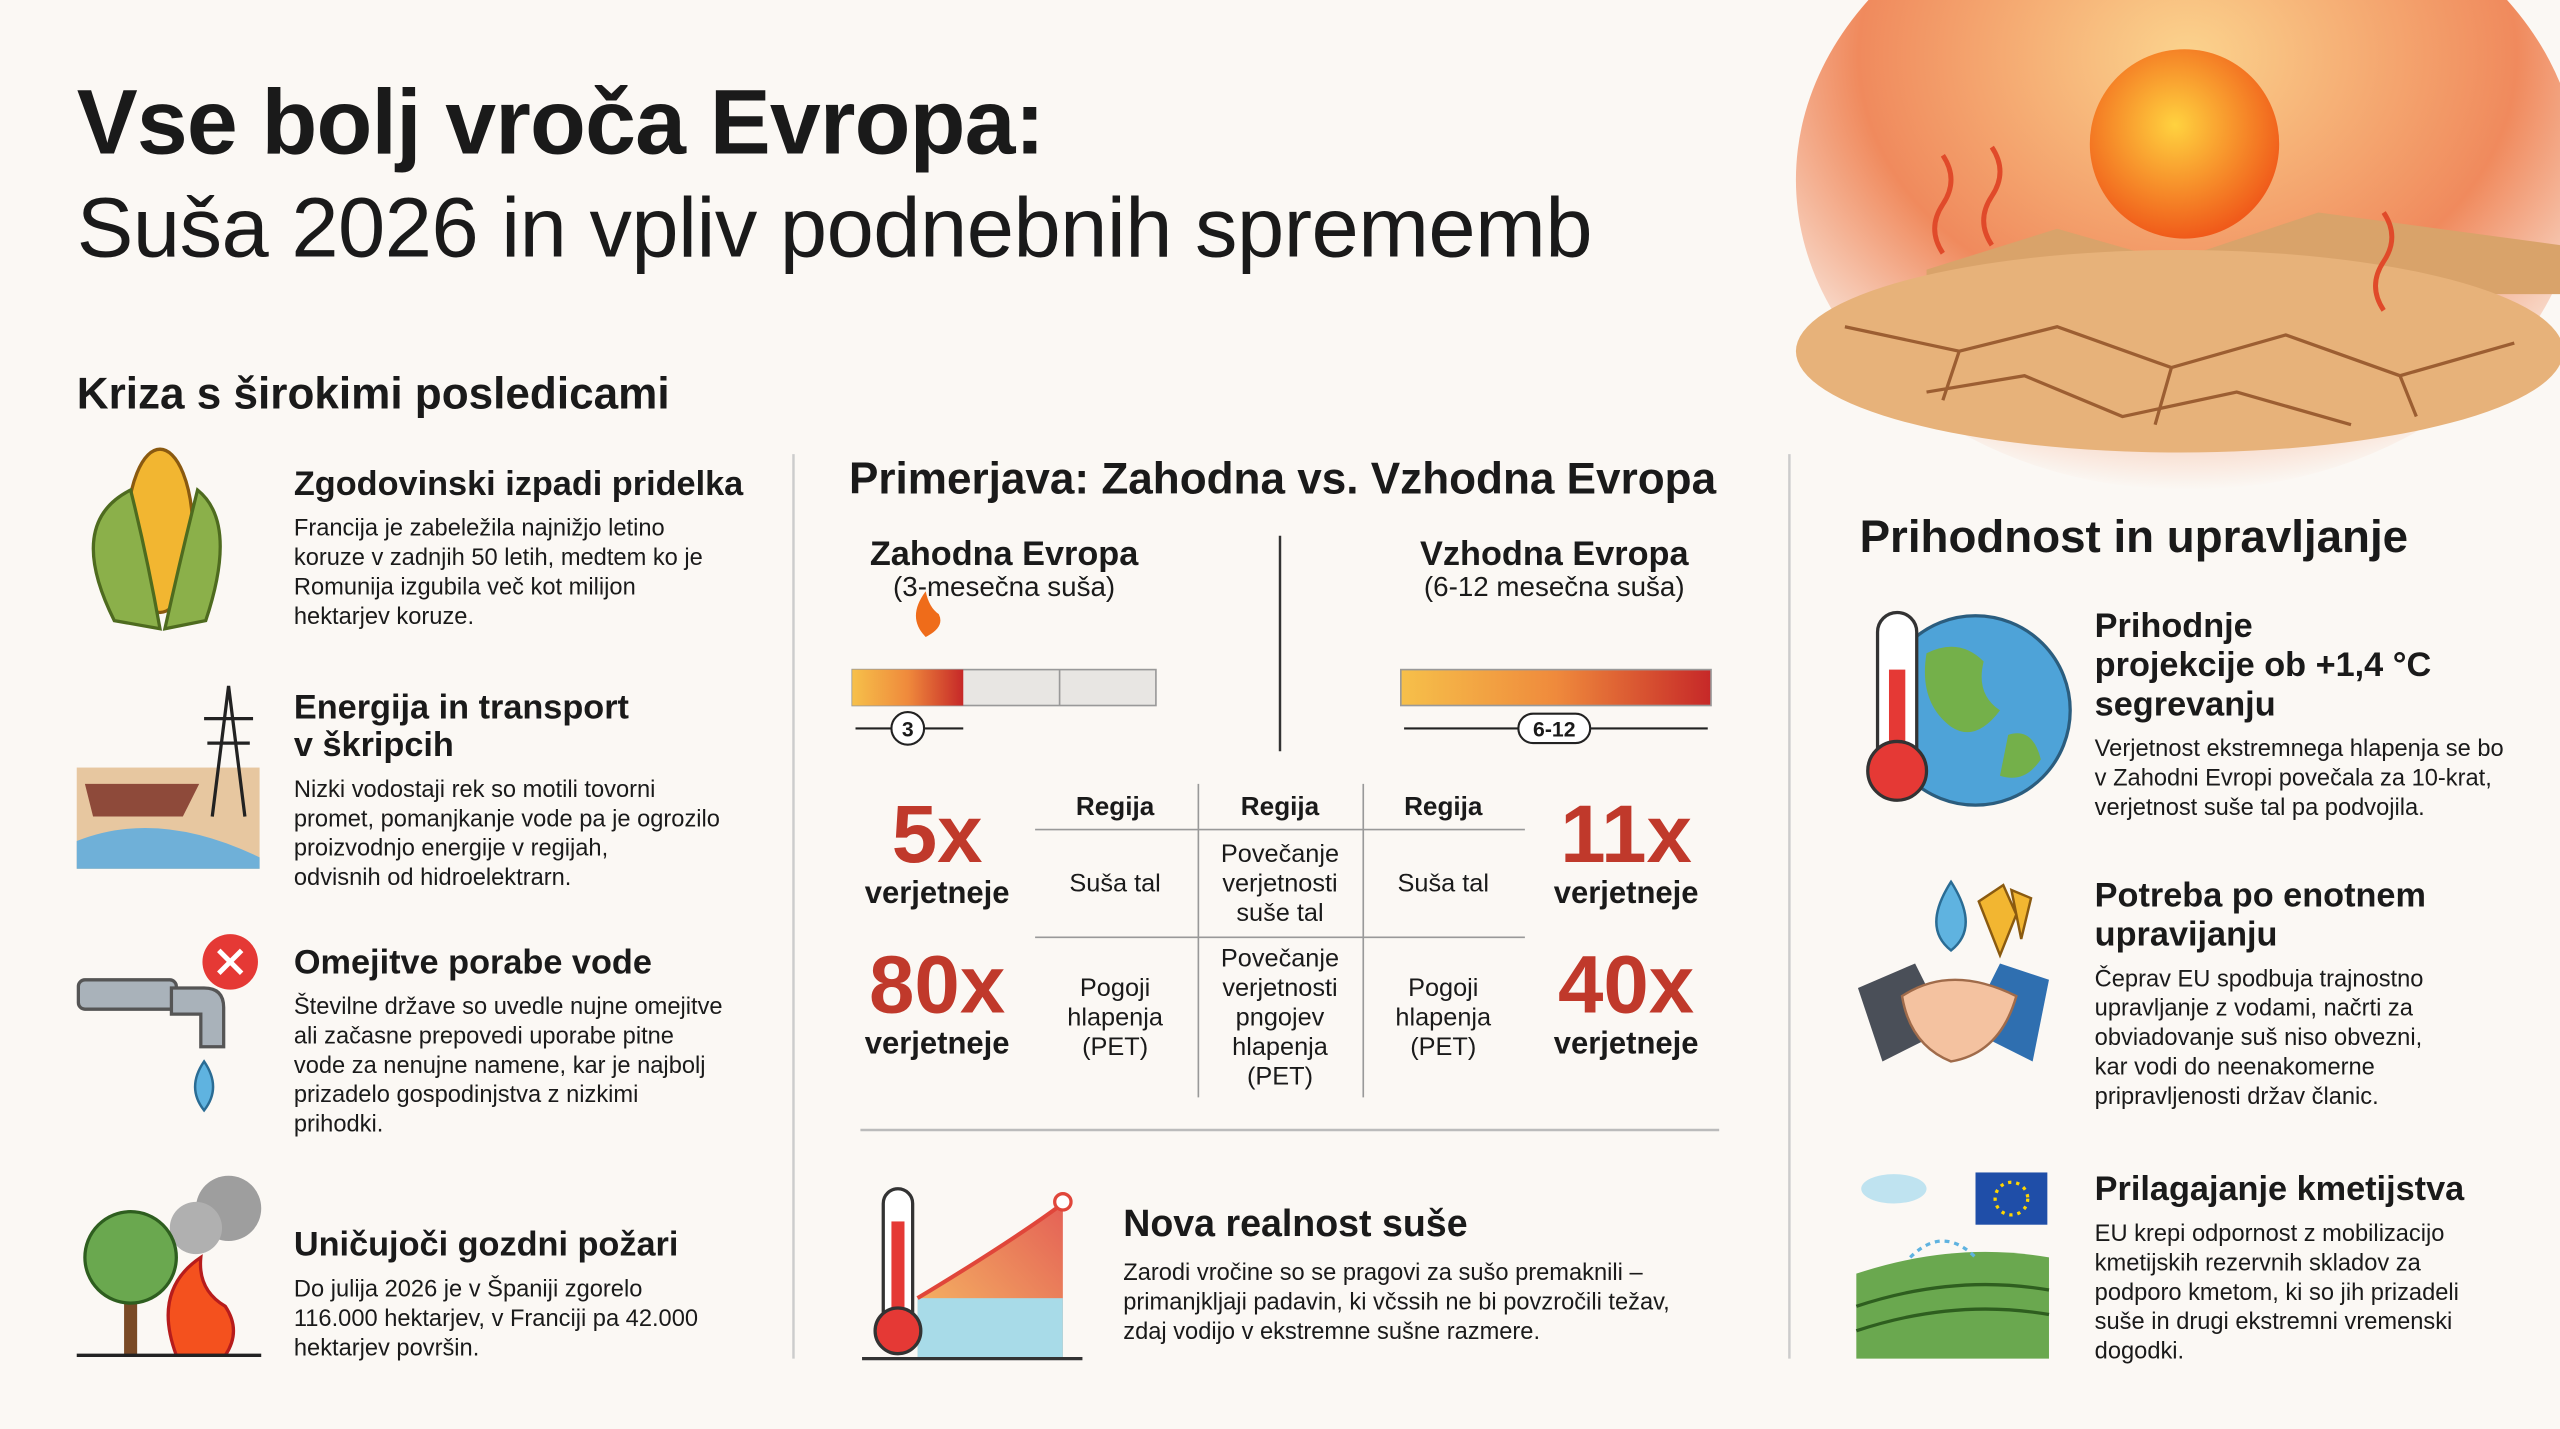  Describe the element at coordinates (972, 1274) in the screenshot. I see `thermometer-graph` at that location.